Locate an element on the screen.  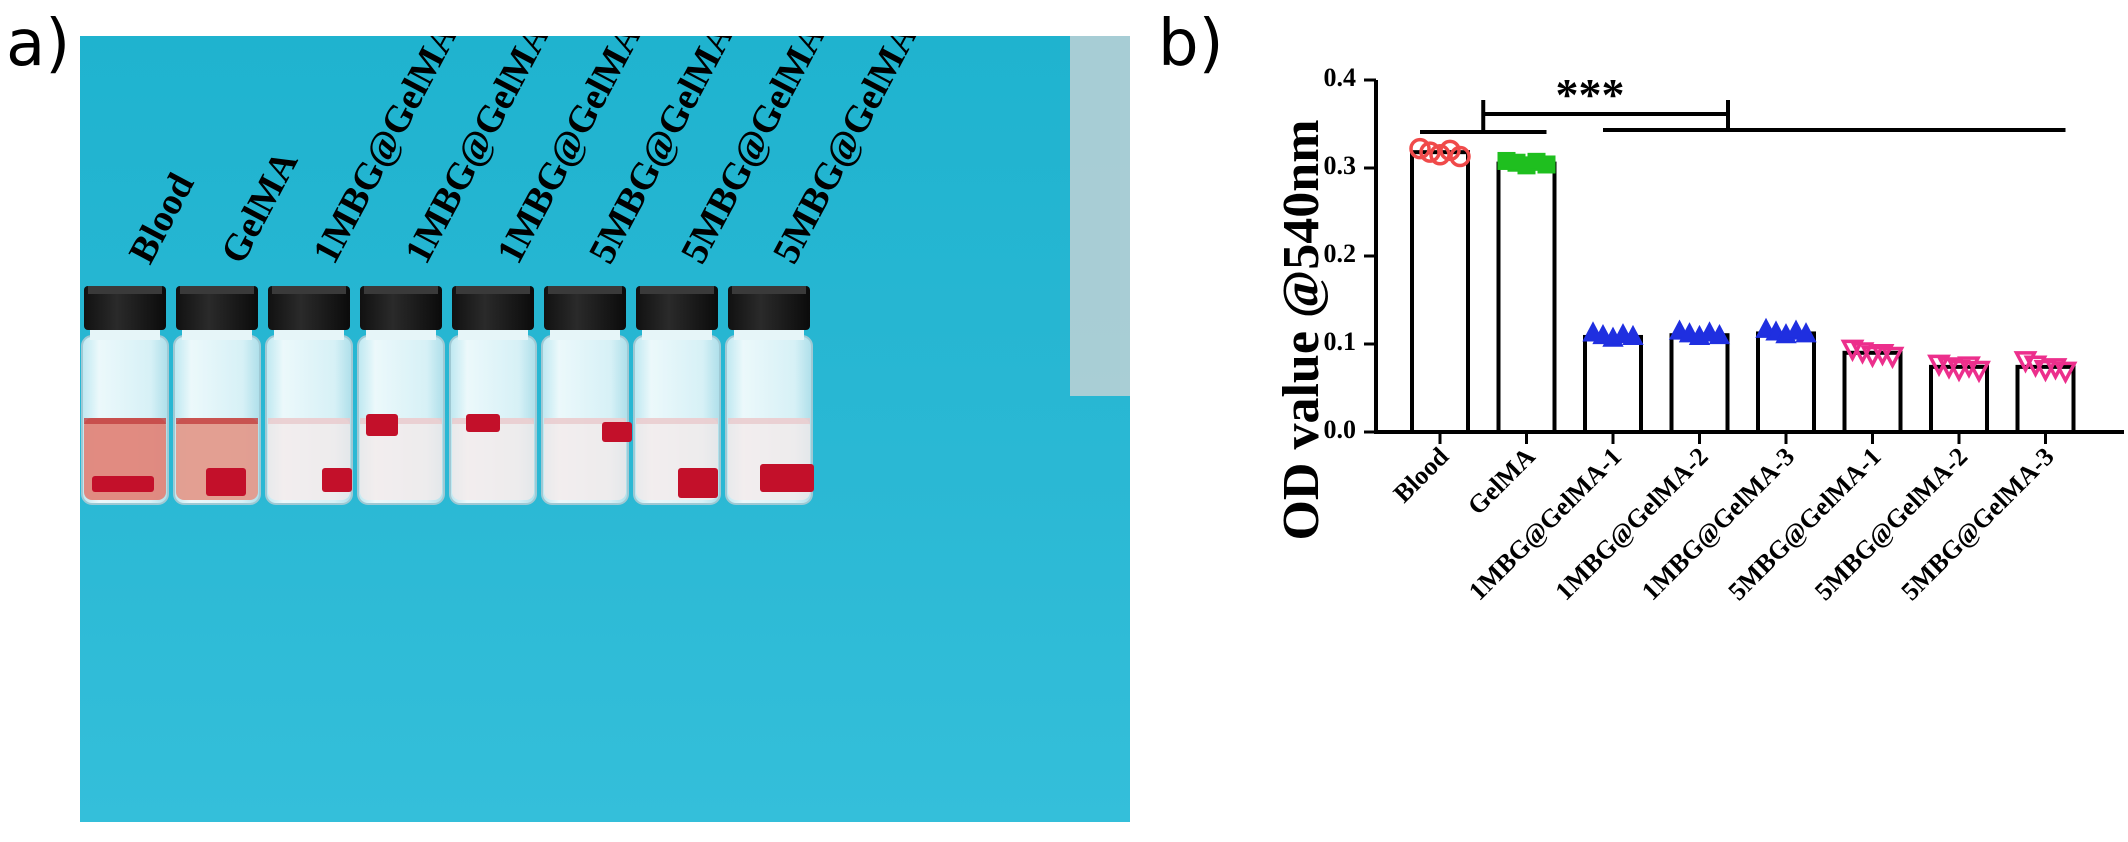
y-tick-label: 0.2 is located at coordinates (1340, 253).